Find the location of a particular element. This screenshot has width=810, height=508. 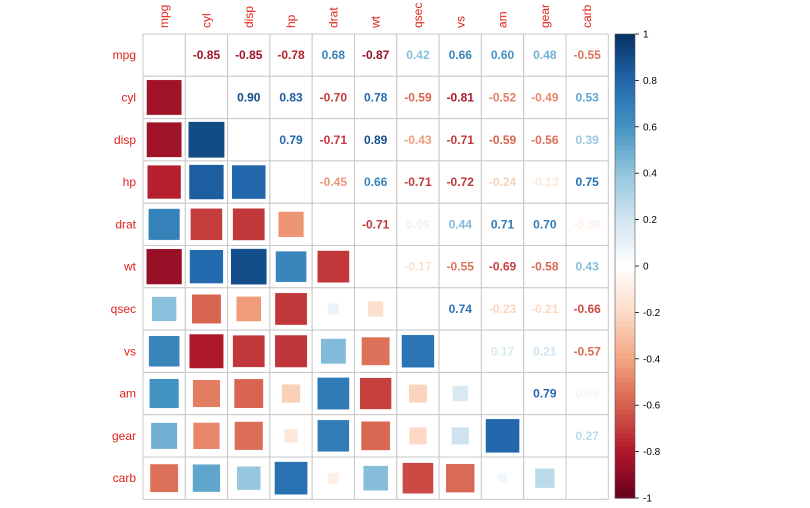

square-mark-vs-wt is located at coordinates (376, 351).